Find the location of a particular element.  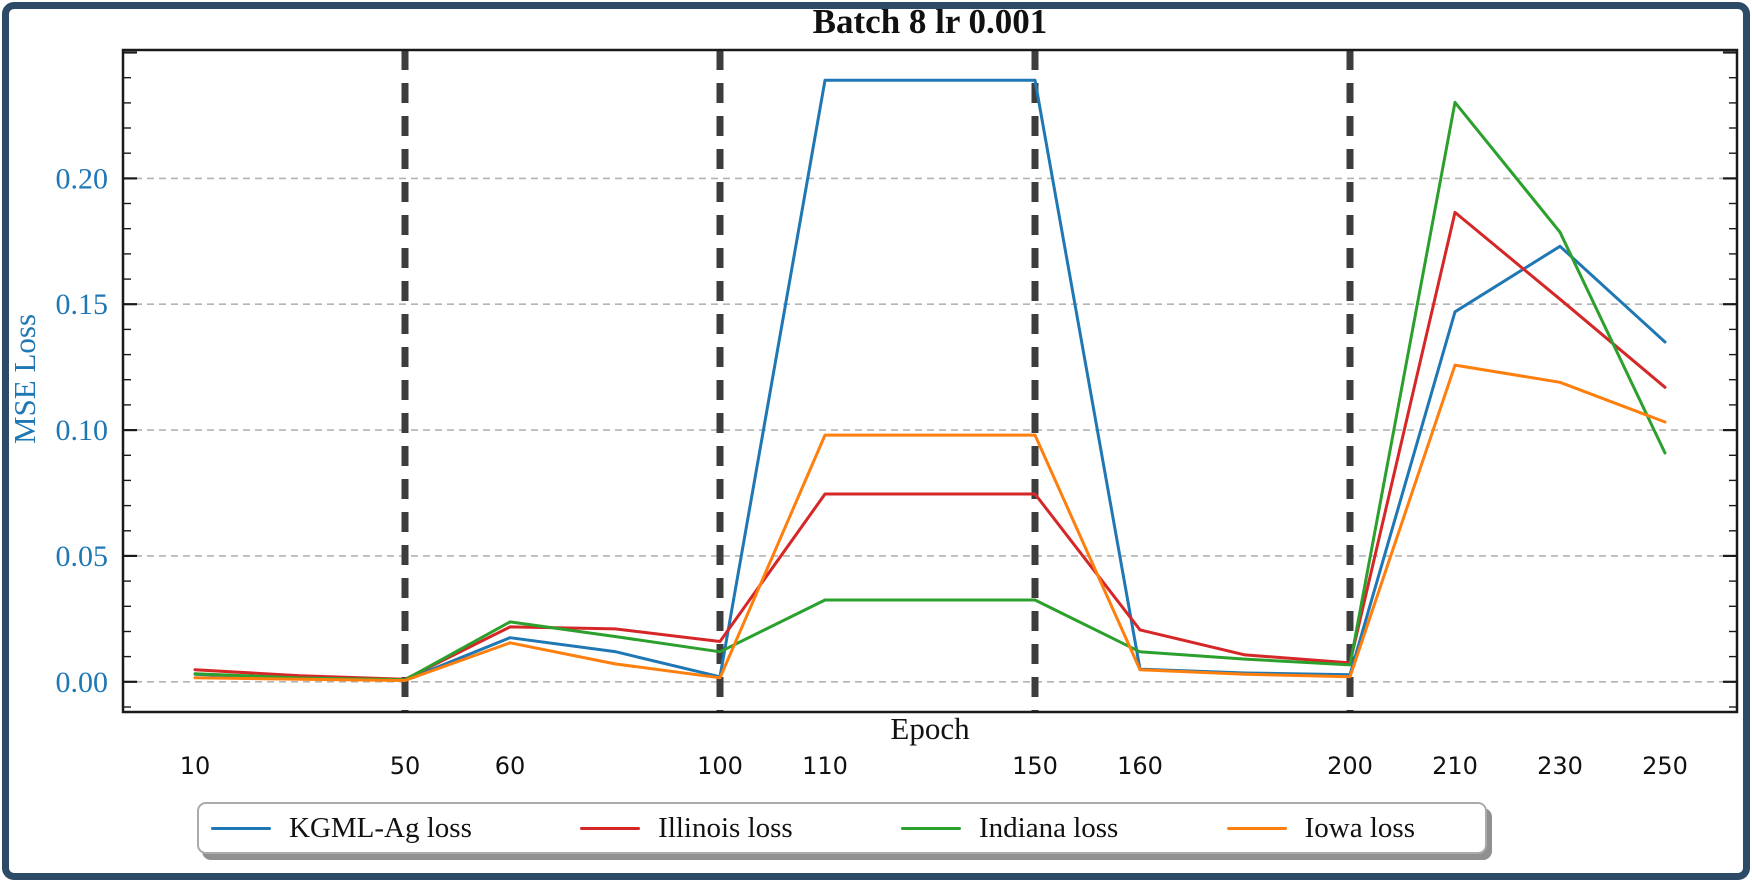

x-tick-label: 10 is located at coordinates (195, 766).